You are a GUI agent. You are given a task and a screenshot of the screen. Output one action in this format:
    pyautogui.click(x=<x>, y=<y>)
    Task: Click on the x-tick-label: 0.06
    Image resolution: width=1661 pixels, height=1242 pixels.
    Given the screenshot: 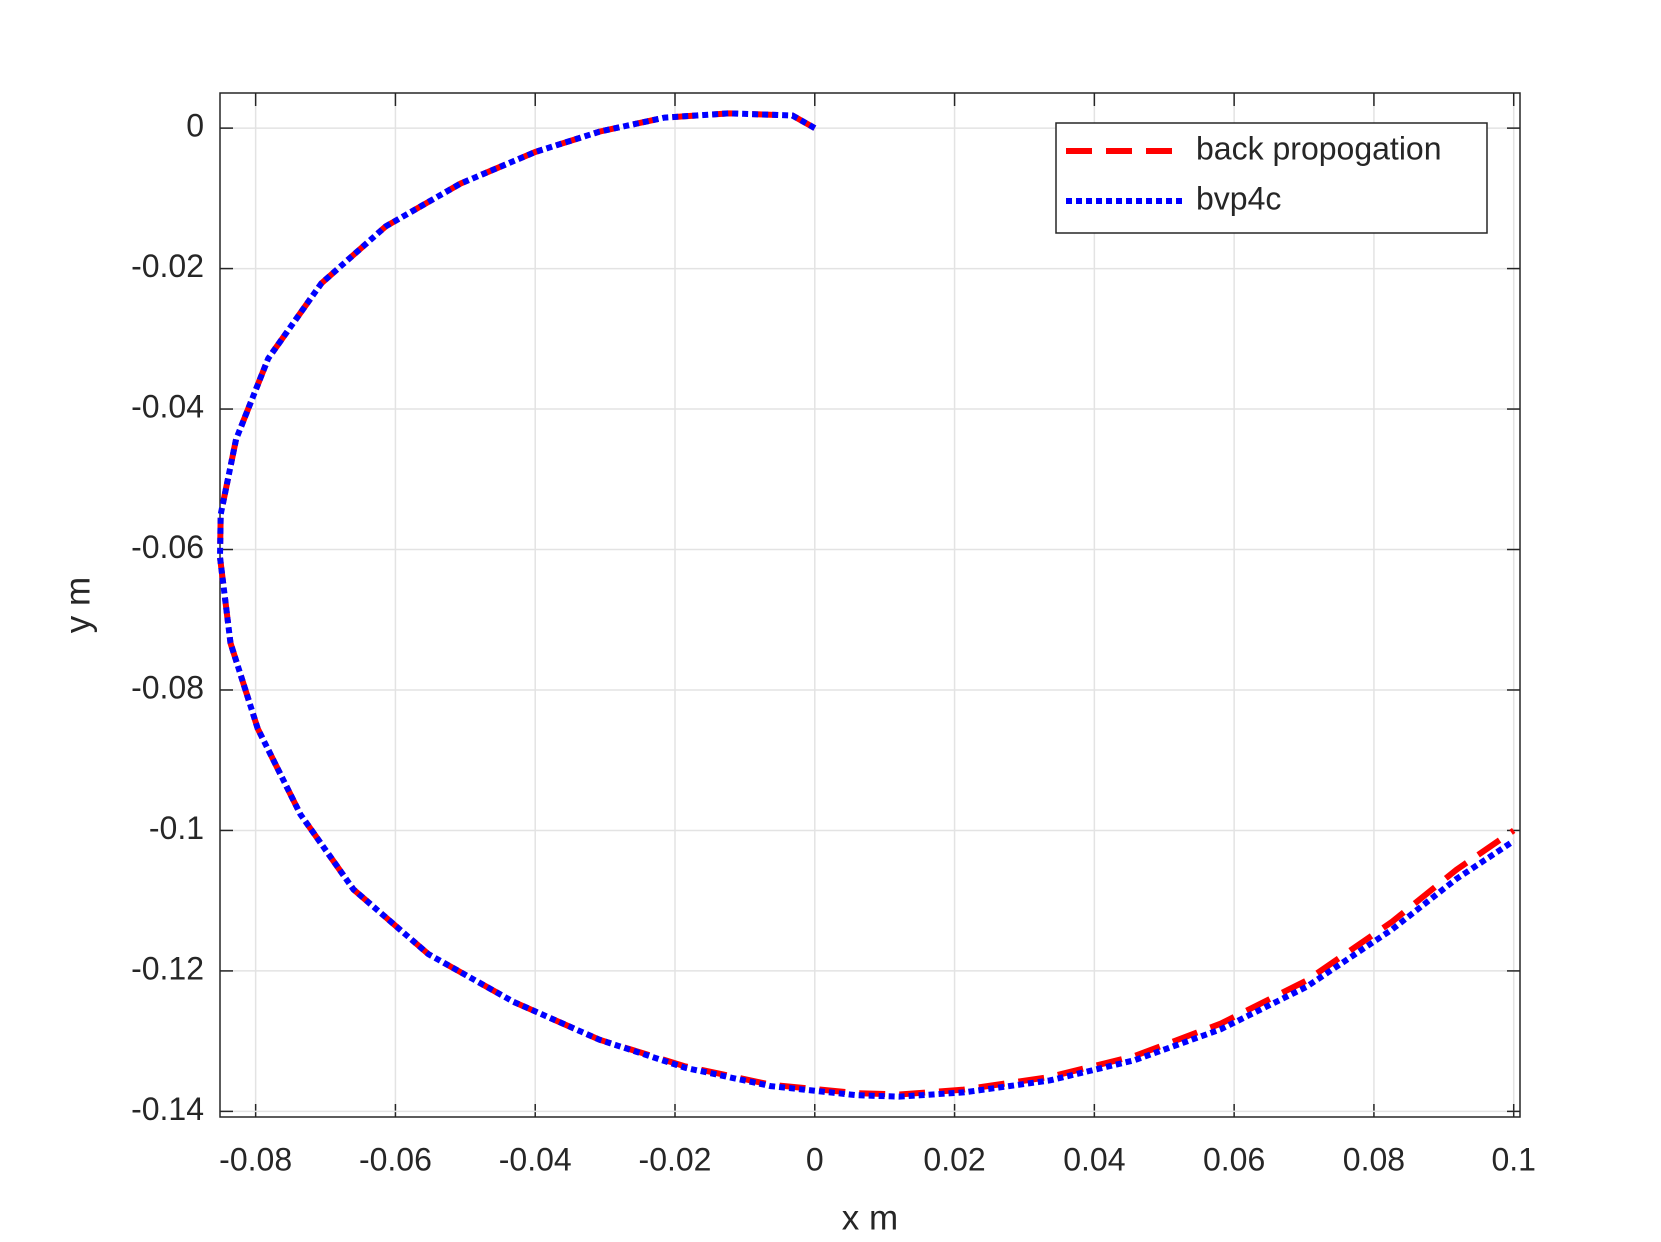 What is the action you would take?
    pyautogui.click(x=1234, y=1159)
    